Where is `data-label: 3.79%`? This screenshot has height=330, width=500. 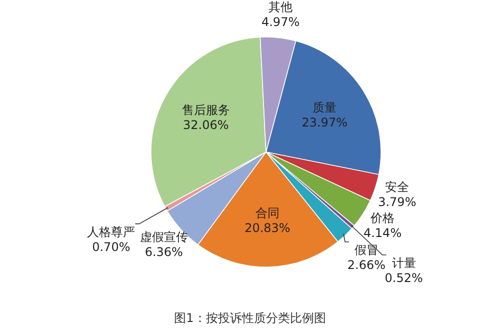
data-label: 3.79% is located at coordinates (397, 201).